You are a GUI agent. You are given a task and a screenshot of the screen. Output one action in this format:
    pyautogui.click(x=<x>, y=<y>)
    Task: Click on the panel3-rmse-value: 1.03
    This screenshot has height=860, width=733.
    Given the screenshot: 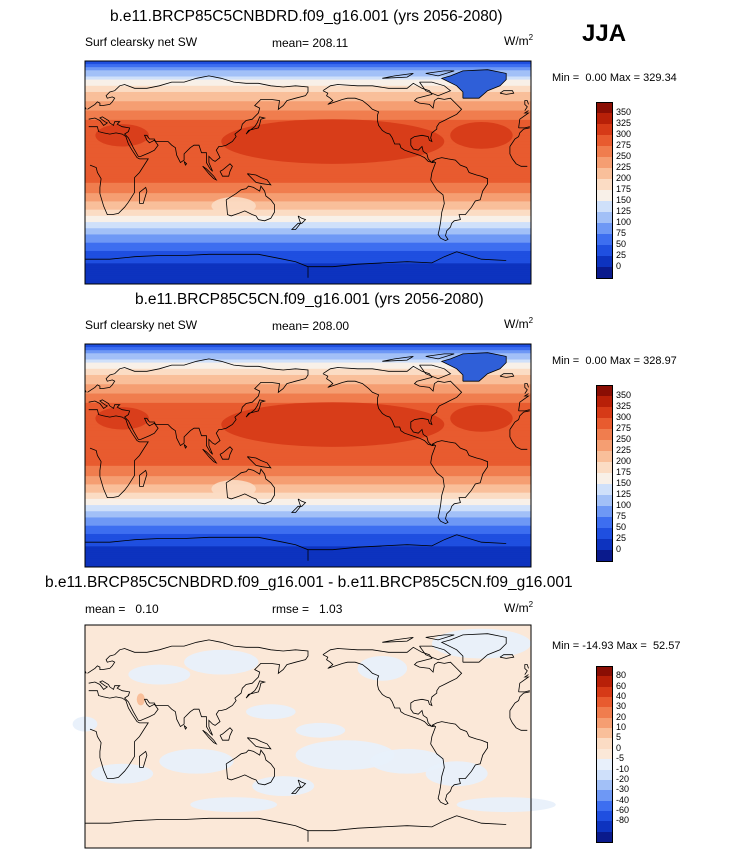 What is the action you would take?
    pyautogui.click(x=331, y=609)
    